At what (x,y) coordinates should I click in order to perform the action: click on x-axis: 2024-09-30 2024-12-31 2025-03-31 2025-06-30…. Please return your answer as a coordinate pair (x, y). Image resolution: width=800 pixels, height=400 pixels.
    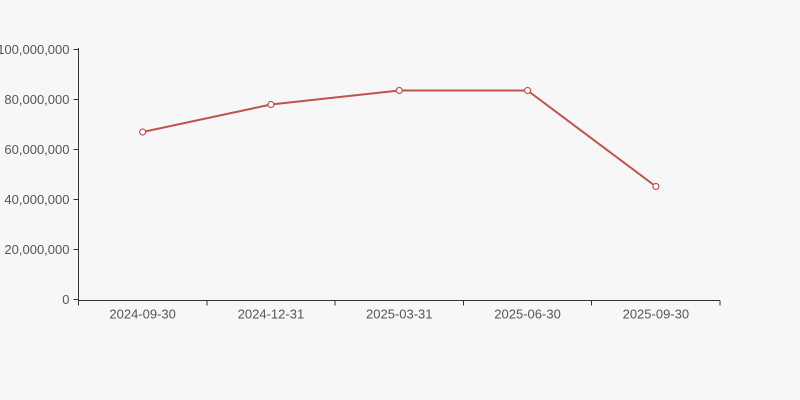
    Looking at the image, I should click on (399, 311).